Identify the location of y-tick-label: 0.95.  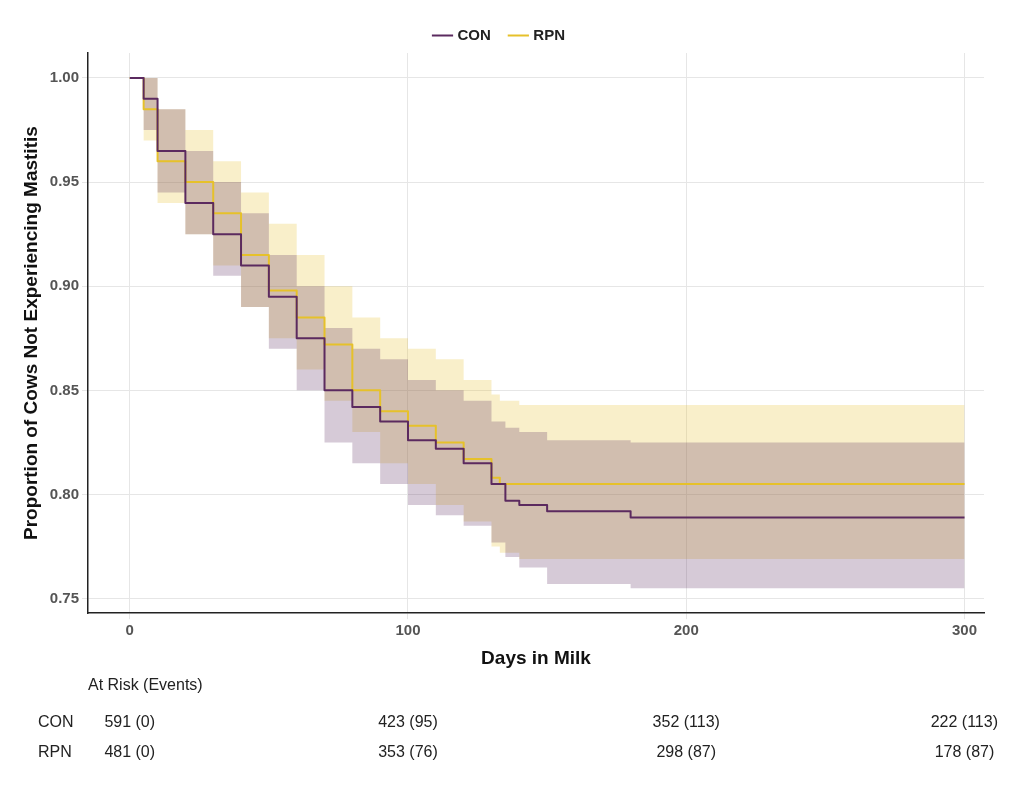
(64, 181).